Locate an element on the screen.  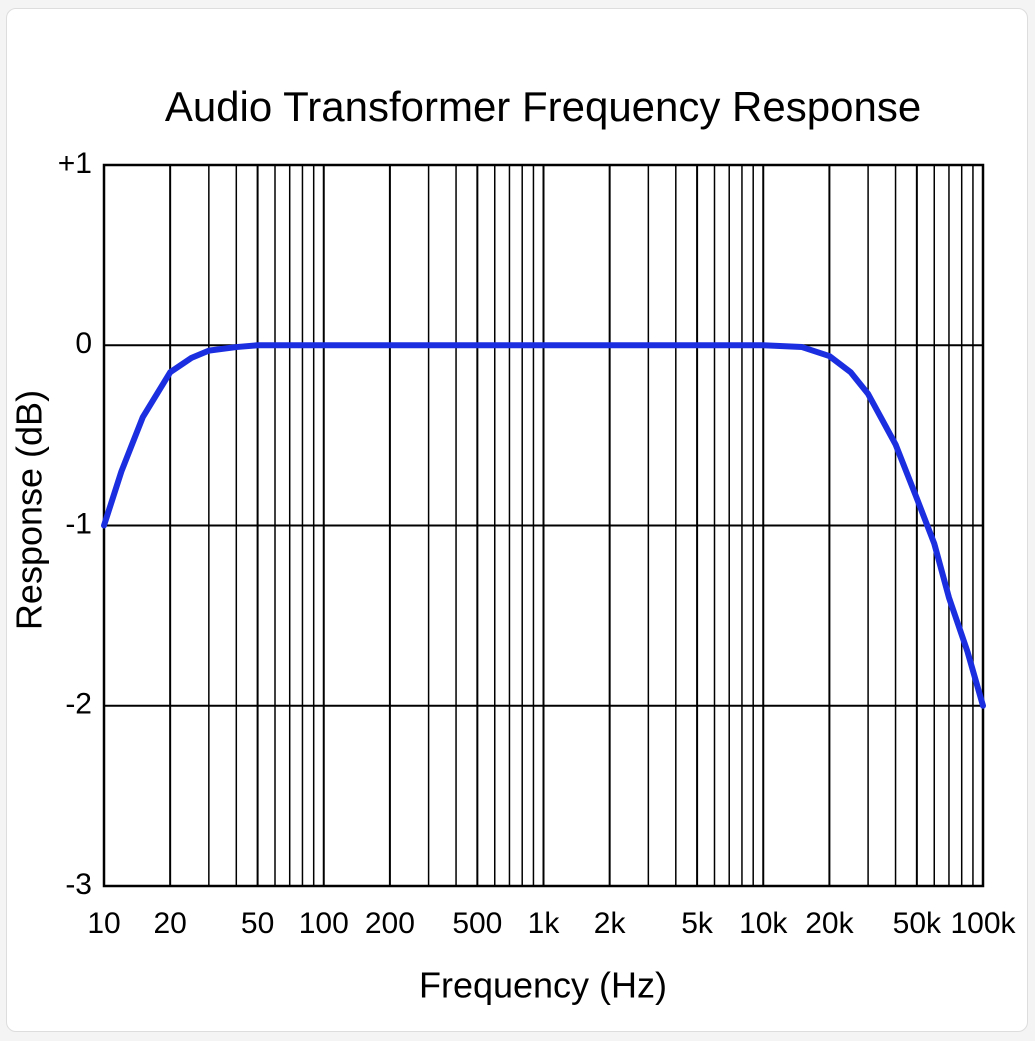
x-tick-label: 50k is located at coordinates (917, 923).